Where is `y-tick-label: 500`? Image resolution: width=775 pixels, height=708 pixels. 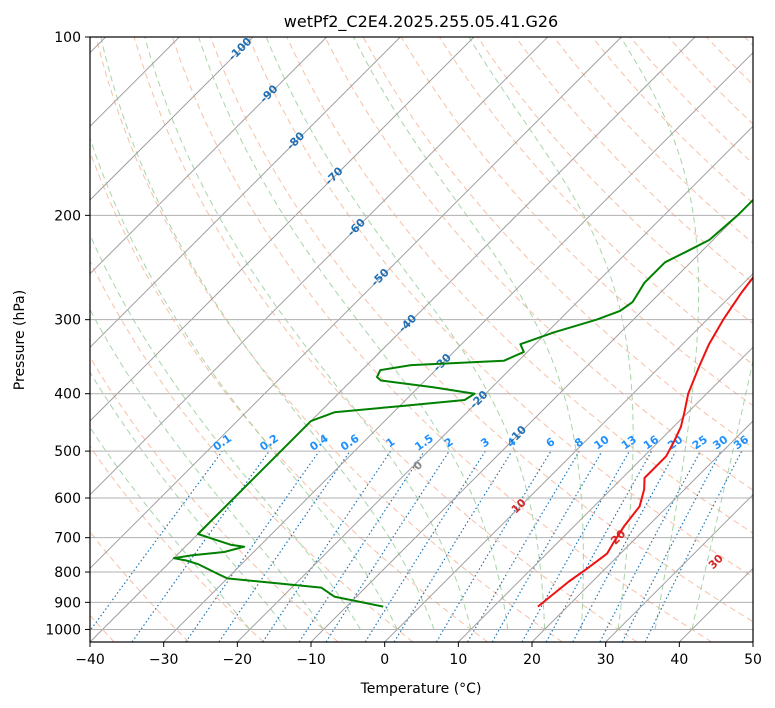 y-tick-label: 500 is located at coordinates (67, 452).